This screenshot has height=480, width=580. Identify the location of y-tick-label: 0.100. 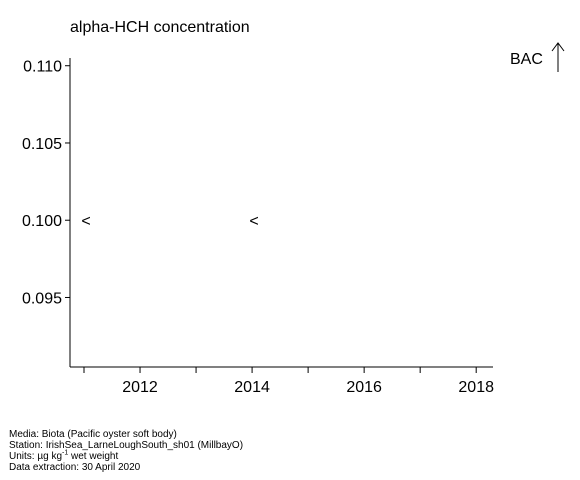
(42, 221).